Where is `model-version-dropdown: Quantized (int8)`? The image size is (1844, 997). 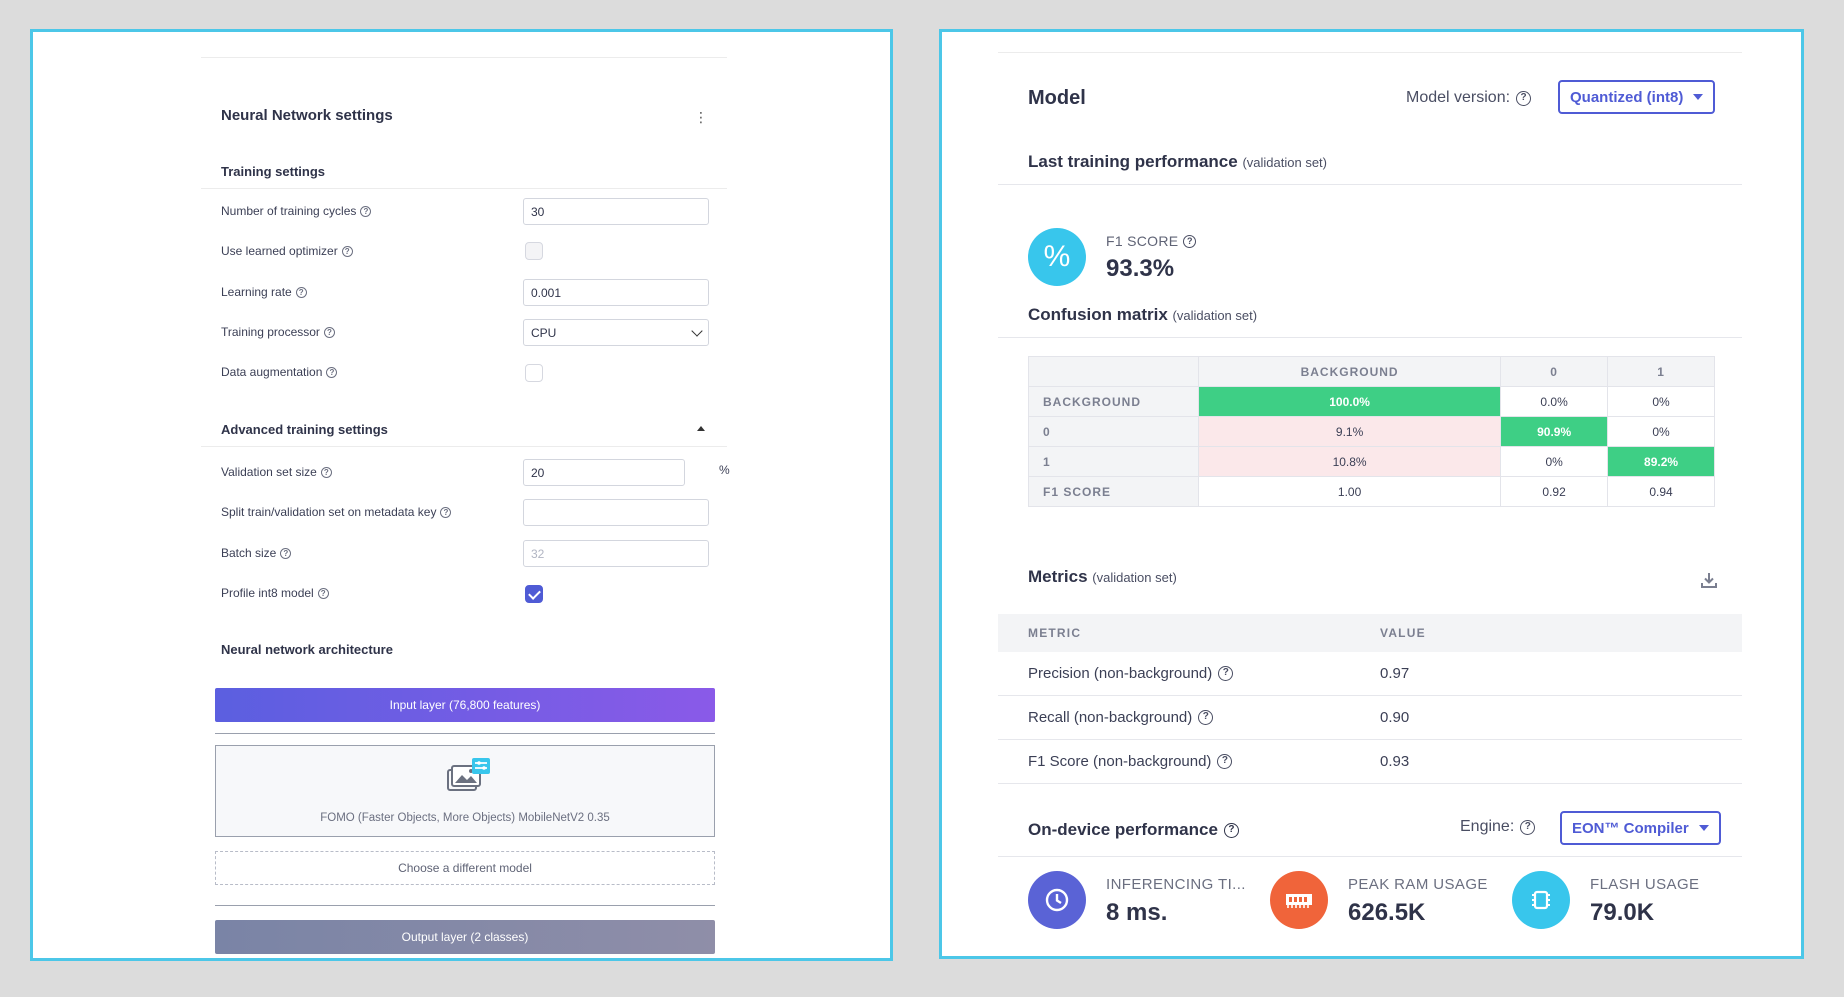
model-version-dropdown: Quantized (int8) is located at coordinates (1637, 97).